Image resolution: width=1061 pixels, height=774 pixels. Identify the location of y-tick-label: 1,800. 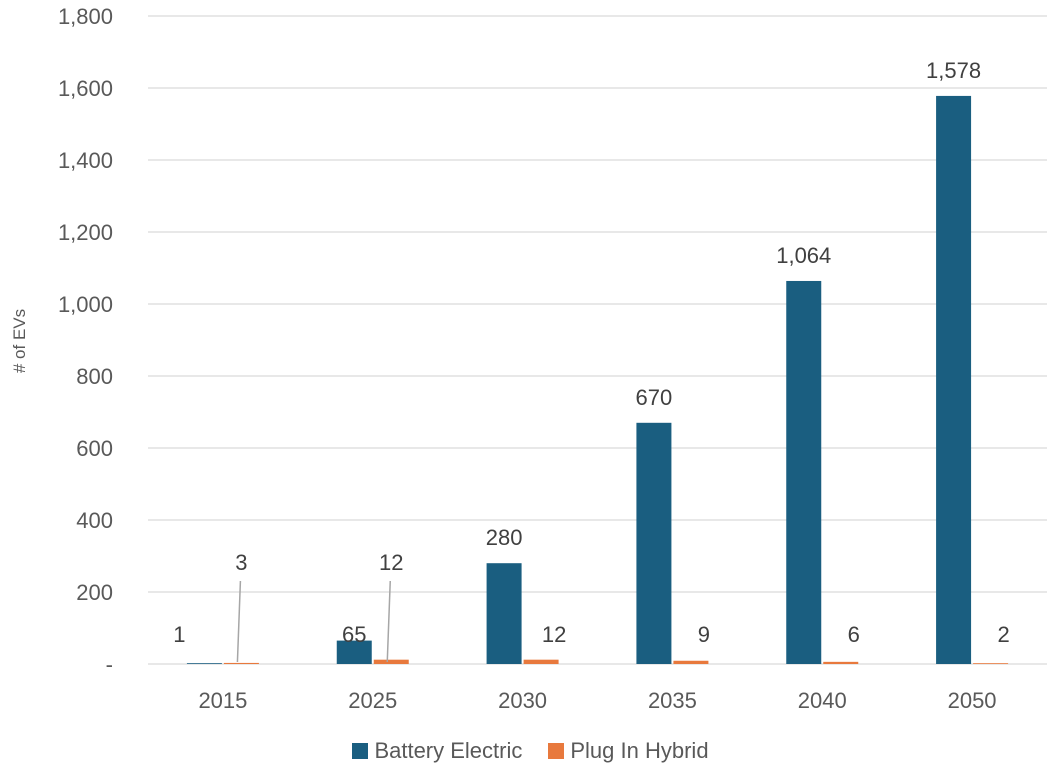
(85, 16).